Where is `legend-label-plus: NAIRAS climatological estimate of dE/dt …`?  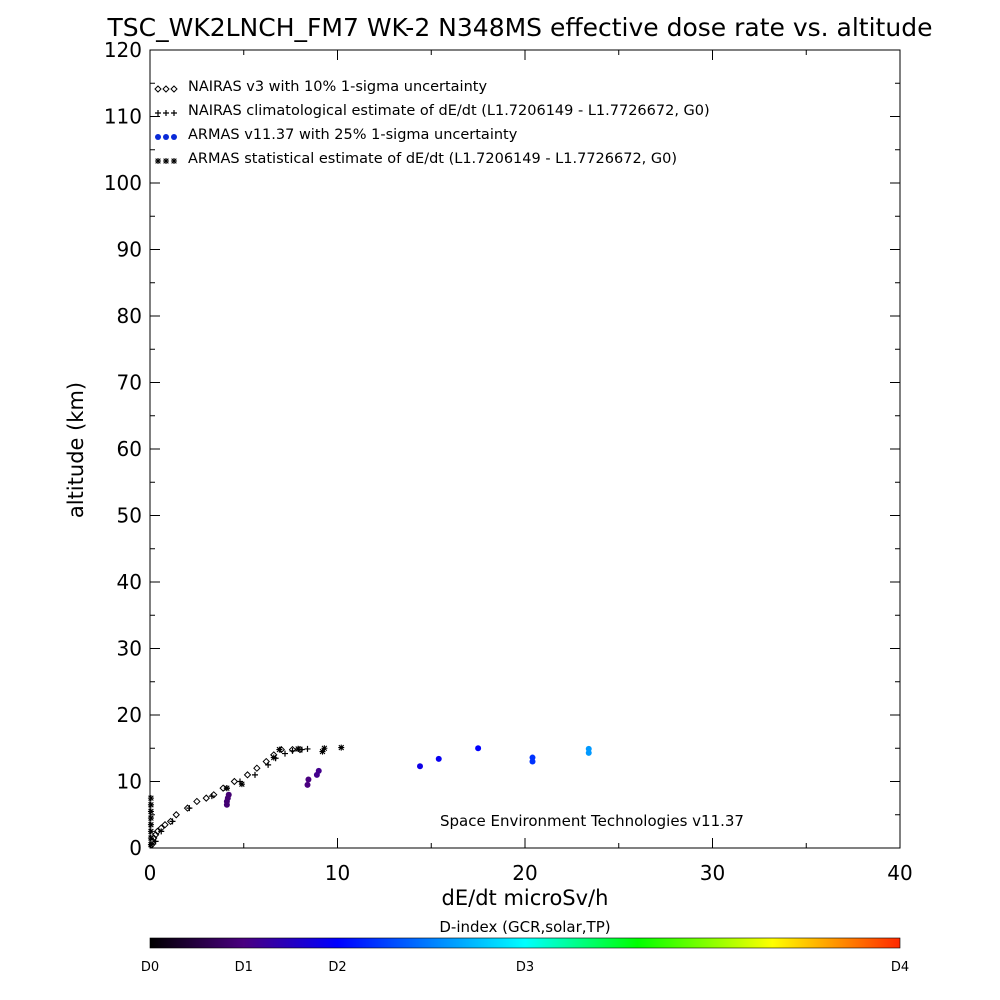 legend-label-plus: NAIRAS climatological estimate of dE/dt … is located at coordinates (449, 111).